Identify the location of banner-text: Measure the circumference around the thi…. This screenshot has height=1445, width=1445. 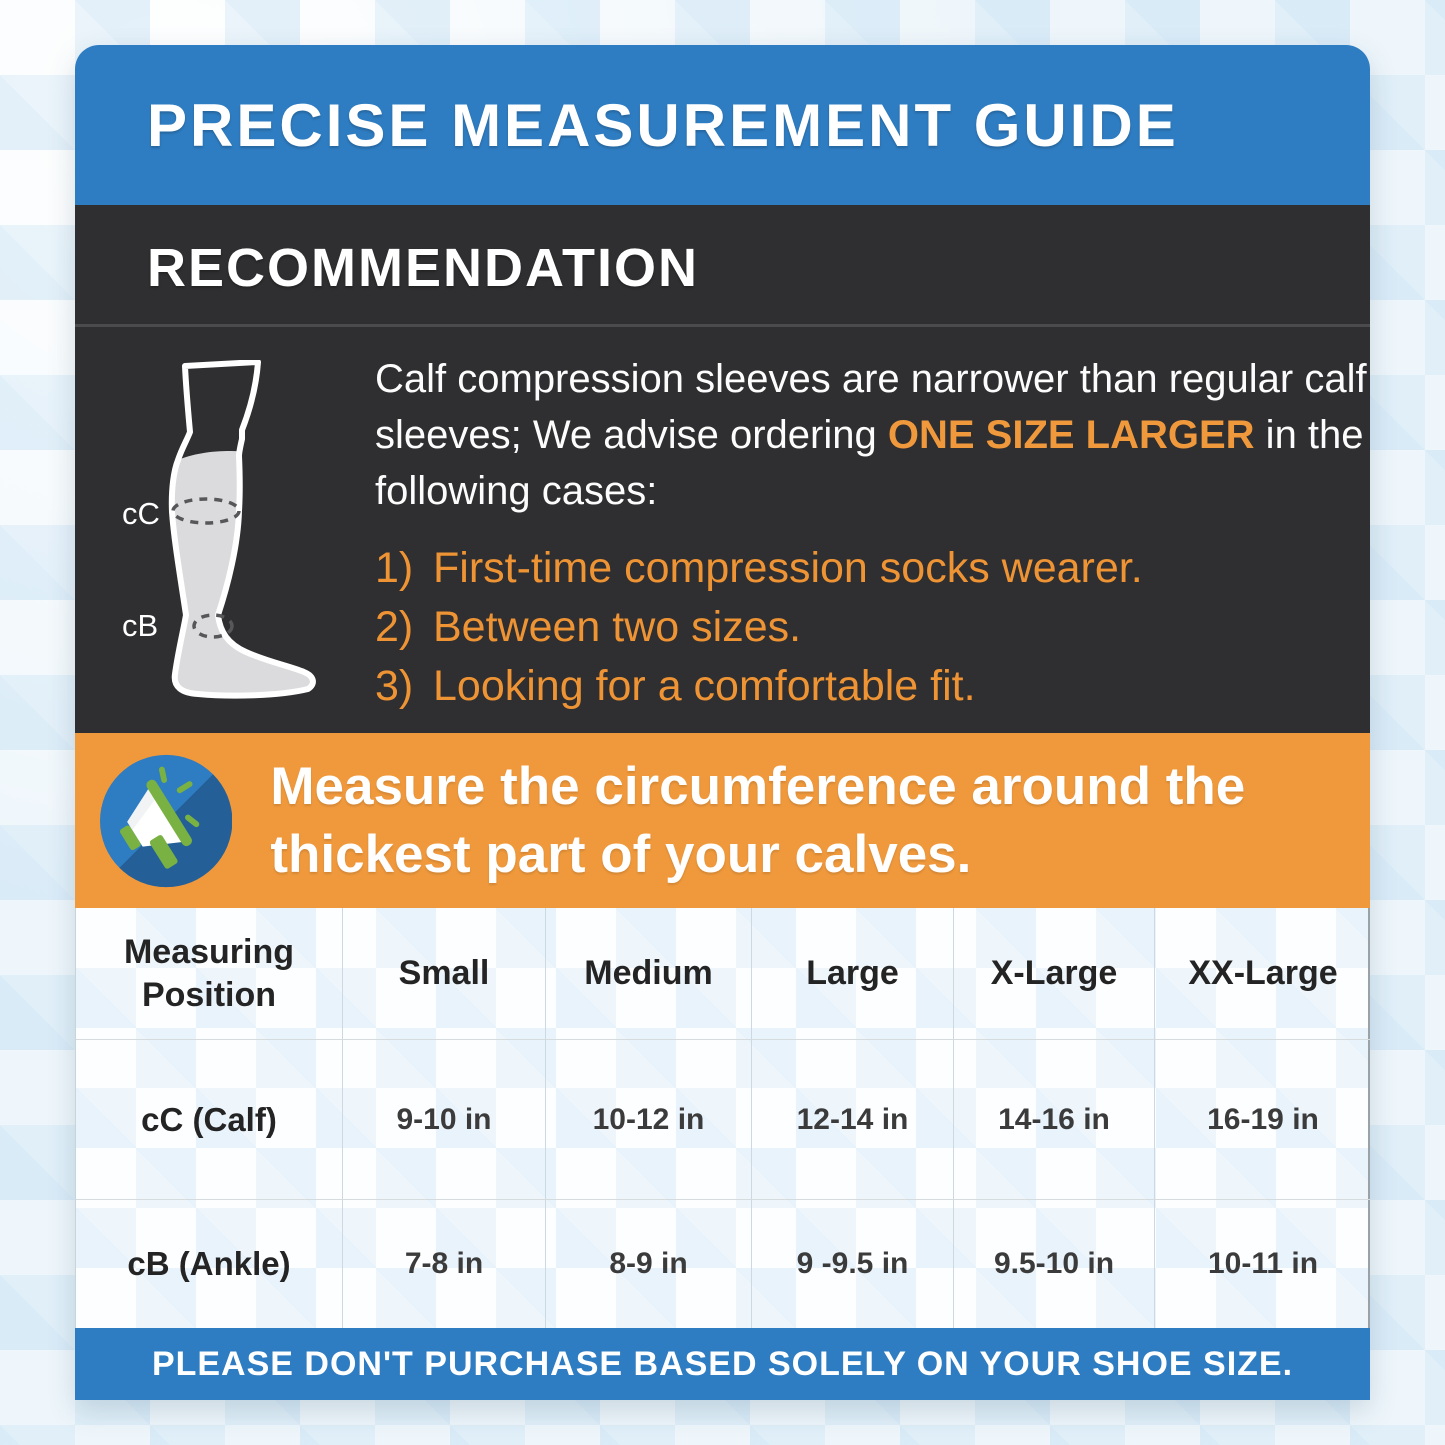
(758, 820).